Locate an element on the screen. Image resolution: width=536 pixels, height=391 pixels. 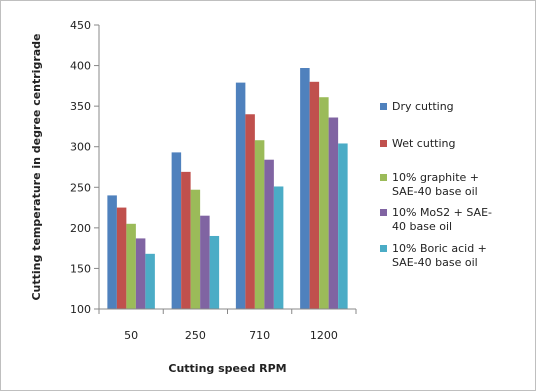
y-tick-label: 400 is located at coordinates (80, 66).